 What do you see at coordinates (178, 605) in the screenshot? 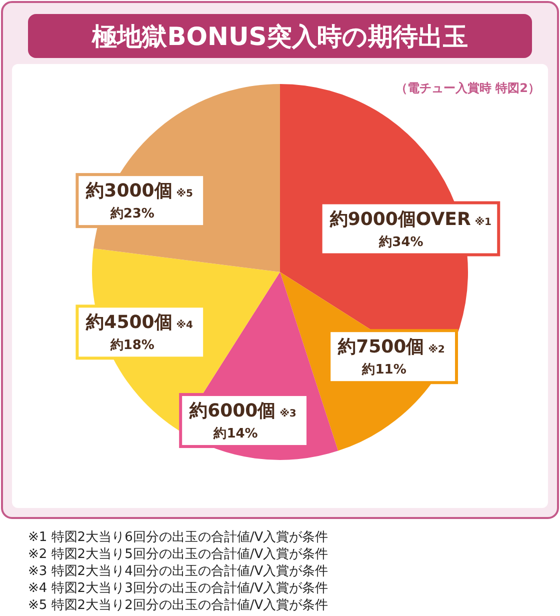
I see `text: ※5 特図2大当り2回分の出玉の合計値/V入賞が条件` at bounding box center [178, 605].